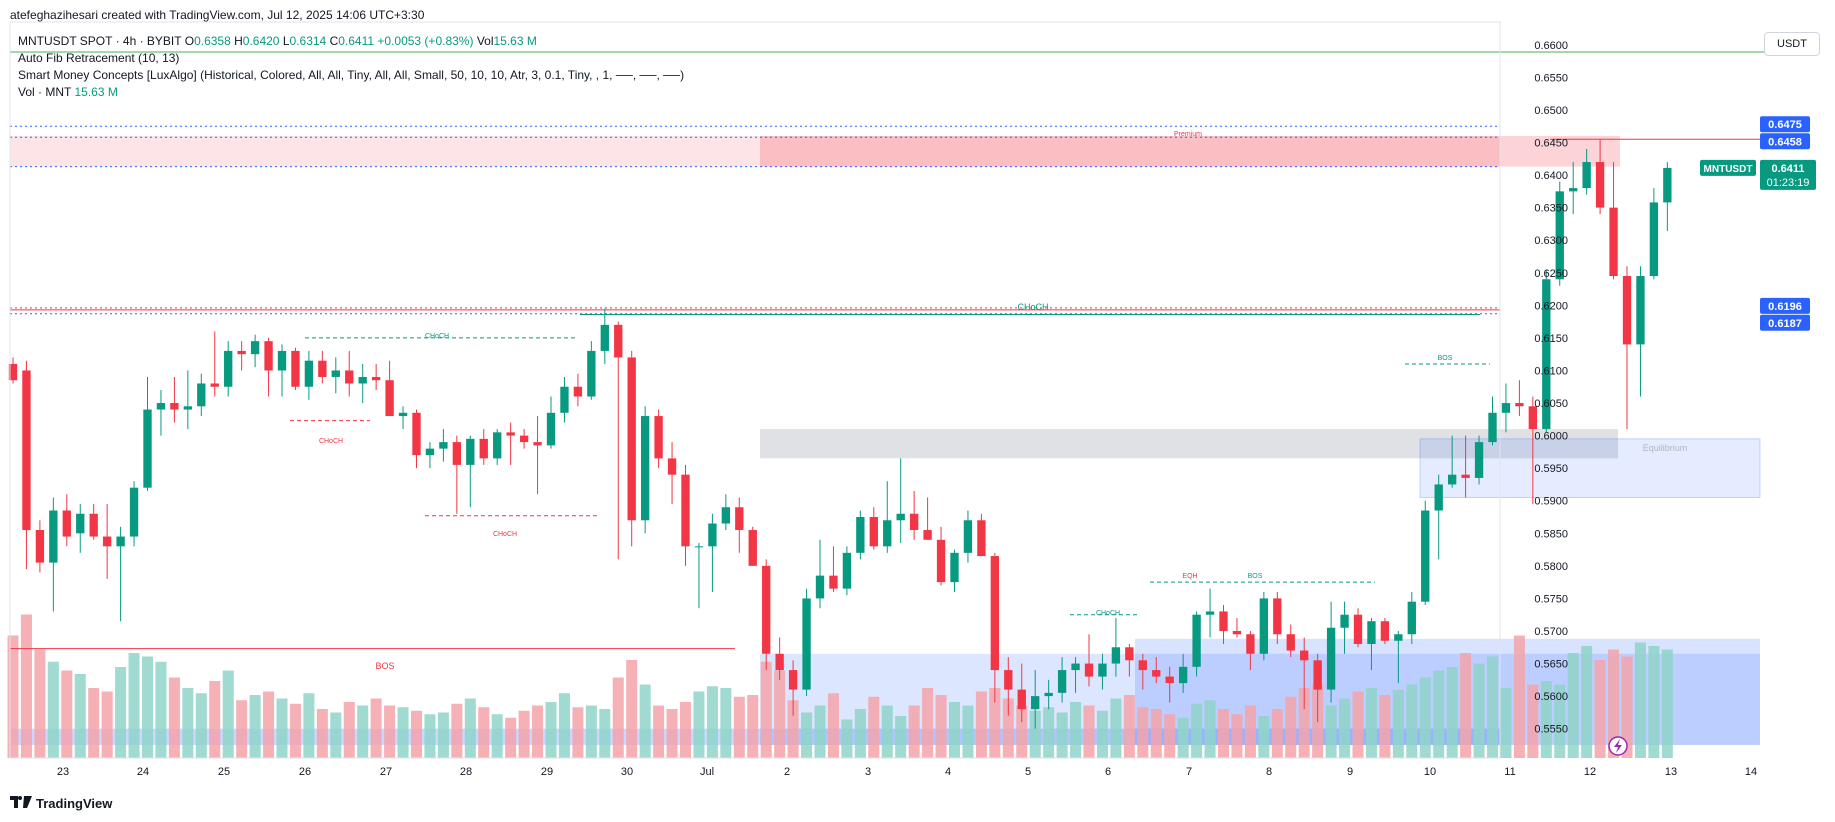  What do you see at coordinates (1108, 772) in the screenshot?
I see `x-tick-label: 6` at bounding box center [1108, 772].